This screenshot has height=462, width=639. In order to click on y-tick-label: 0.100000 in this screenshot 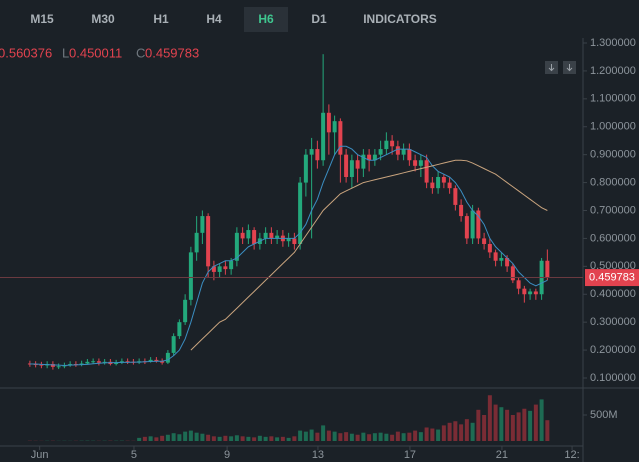, I will do `click(613, 378)`.